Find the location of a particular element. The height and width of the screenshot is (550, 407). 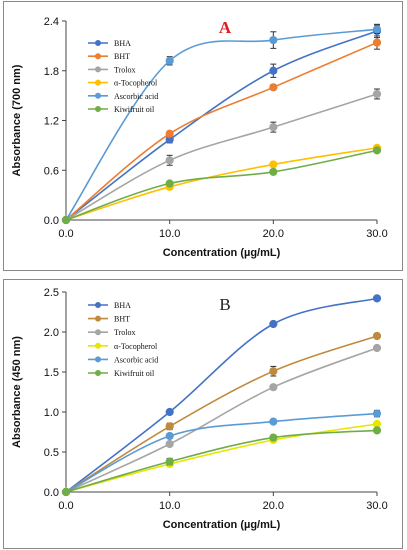

chart-a-x-tick-label: 20.0 is located at coordinates (273, 234).